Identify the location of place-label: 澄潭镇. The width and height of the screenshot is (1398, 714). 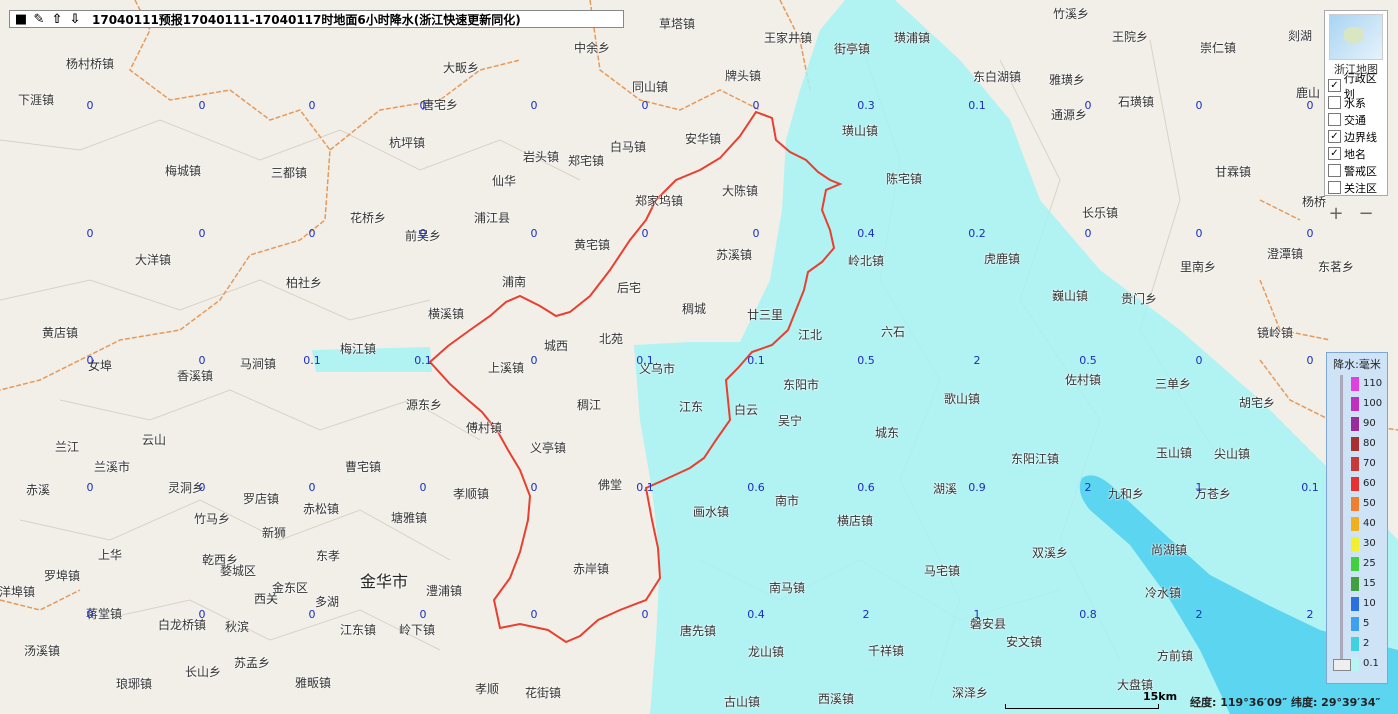
(1285, 254).